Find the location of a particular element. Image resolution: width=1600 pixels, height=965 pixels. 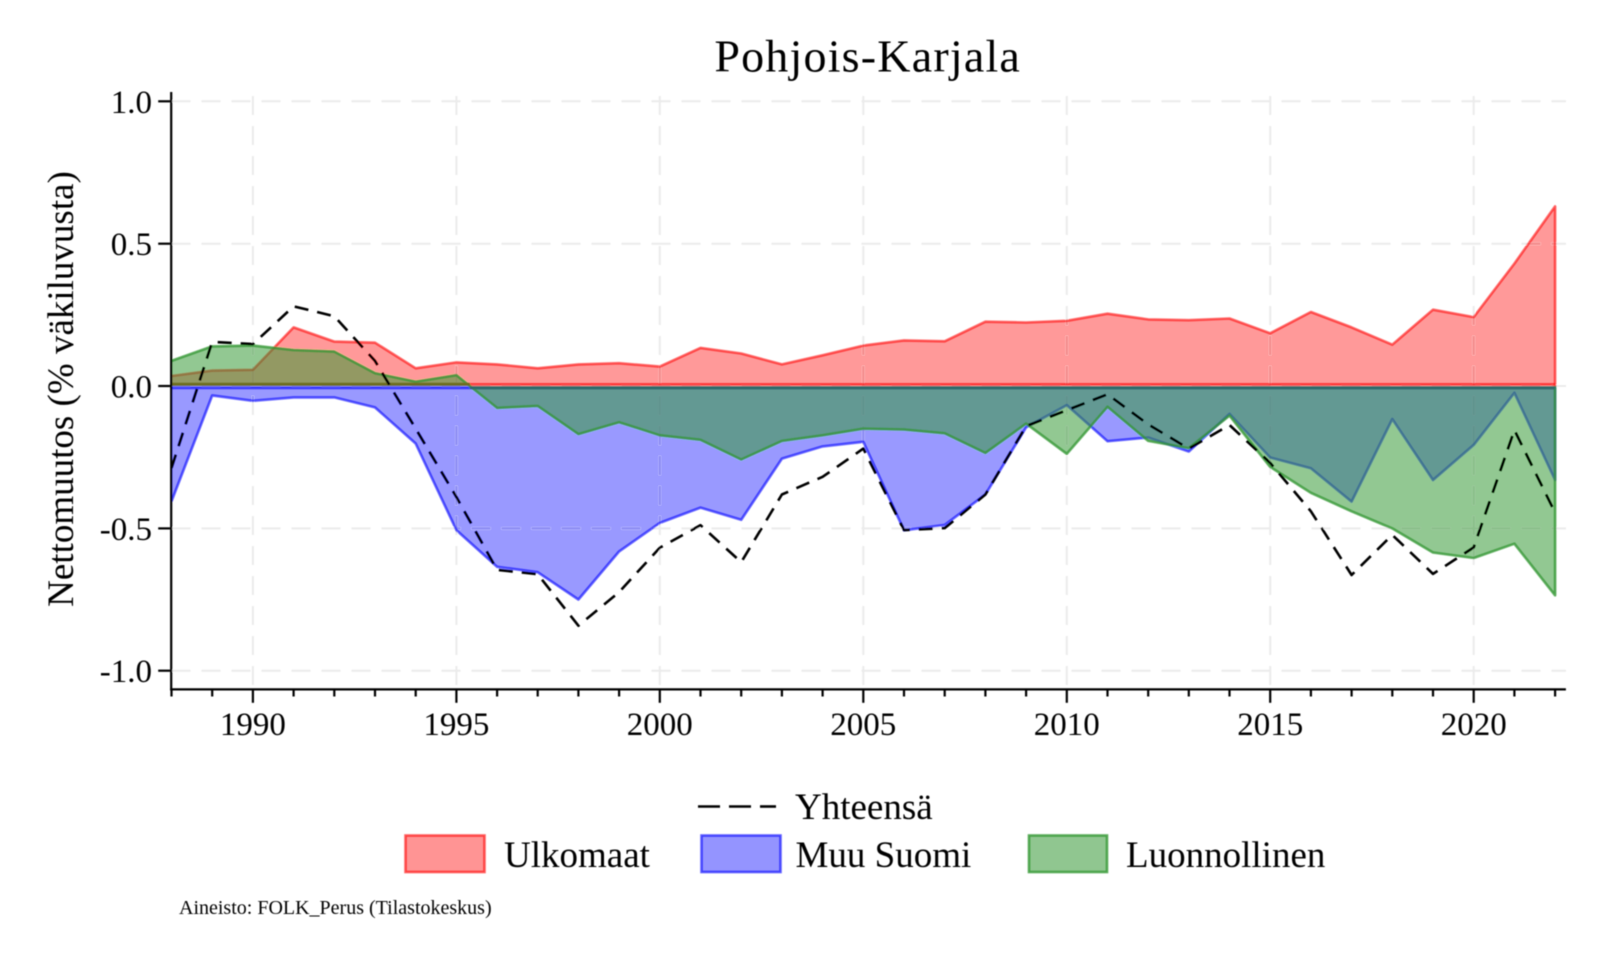

svg-text: 1.0 is located at coordinates (131, 103).